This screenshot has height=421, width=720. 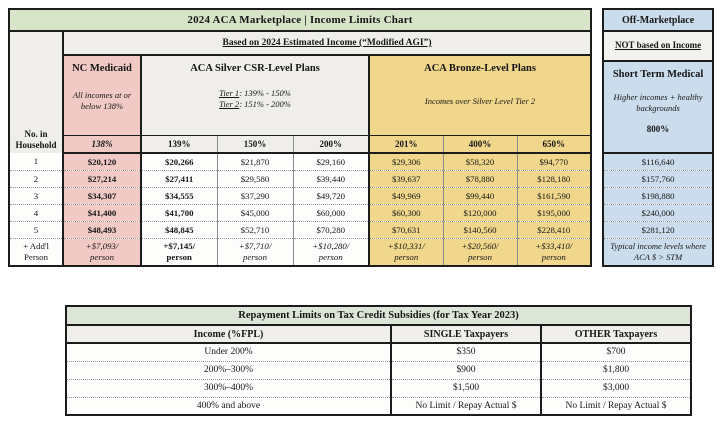 I want to click on income-cell: $116,640, so click(x=658, y=162).